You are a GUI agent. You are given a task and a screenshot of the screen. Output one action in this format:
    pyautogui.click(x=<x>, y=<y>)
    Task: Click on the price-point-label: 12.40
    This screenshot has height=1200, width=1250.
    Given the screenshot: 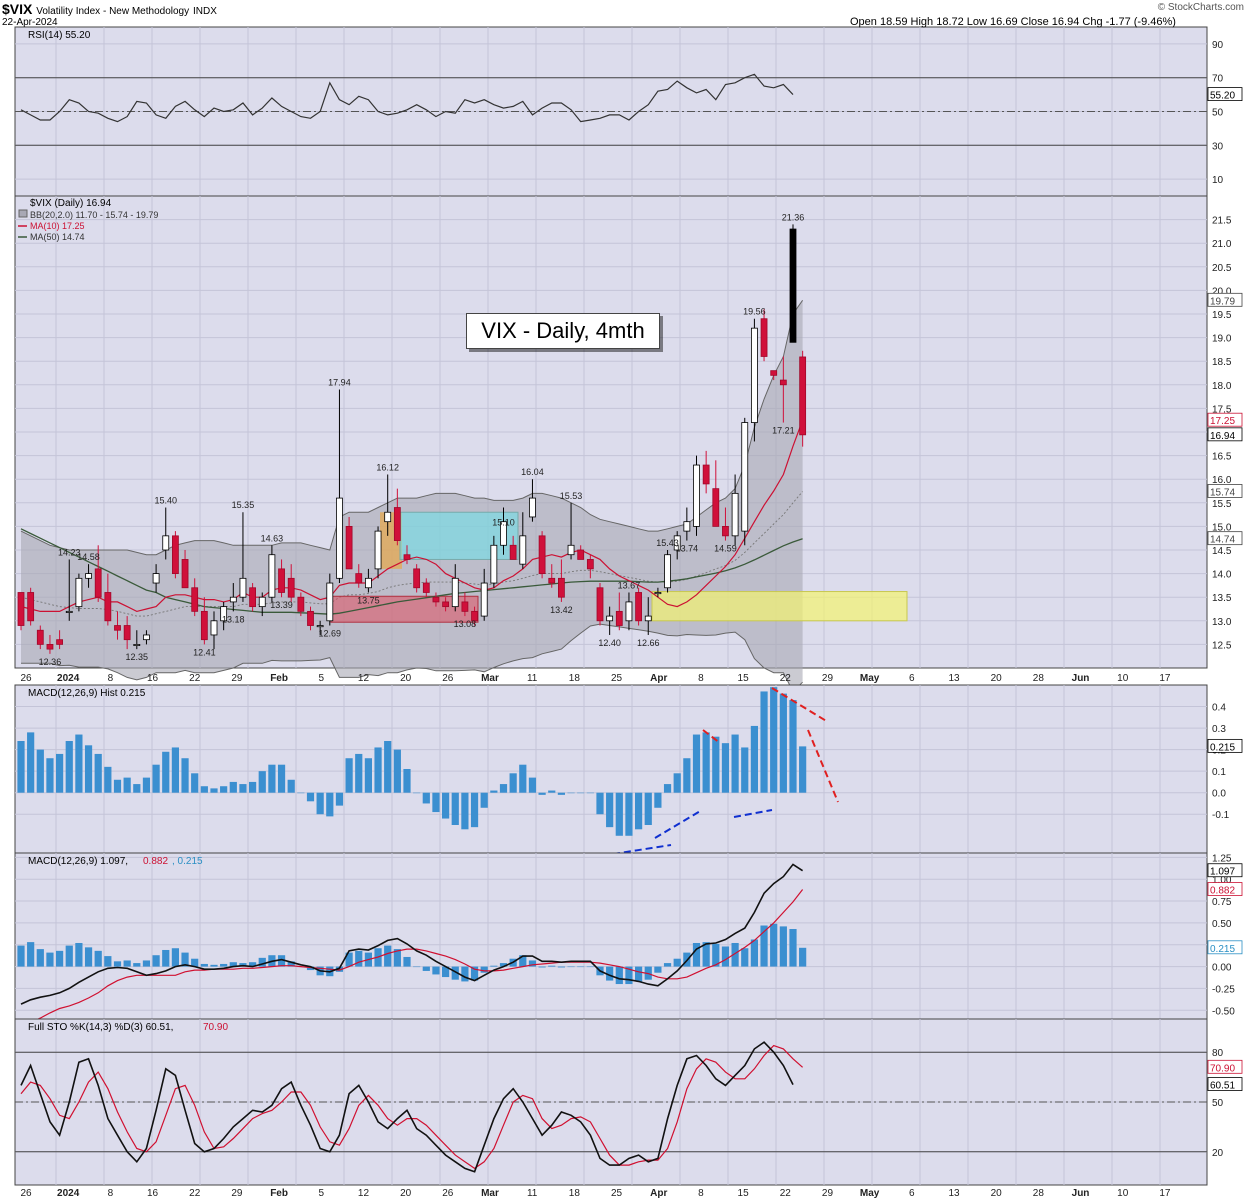 What is the action you would take?
    pyautogui.click(x=609, y=643)
    